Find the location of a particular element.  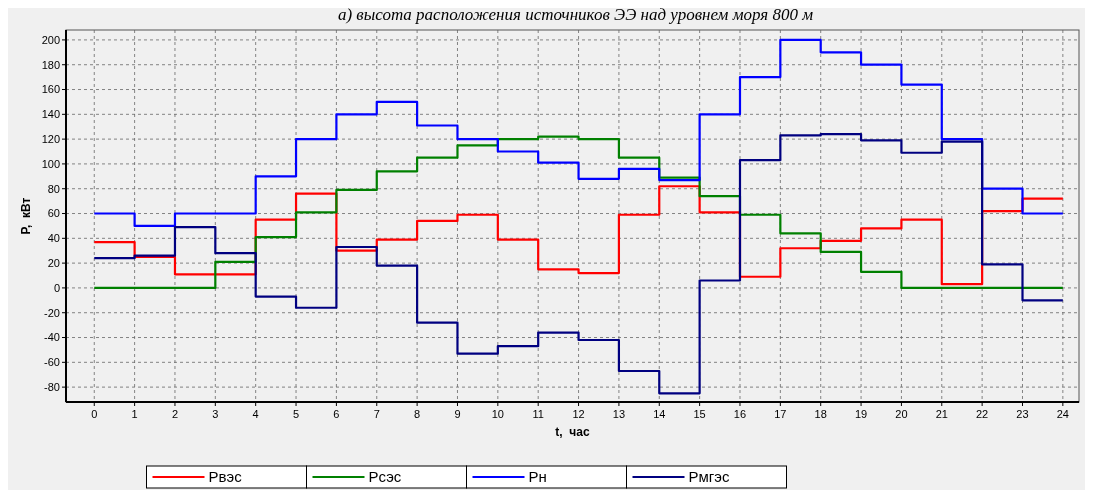

chart-title: а) высота расположения источников ЭЭ над уровнем моря 800 м is located at coordinates (575, 14).